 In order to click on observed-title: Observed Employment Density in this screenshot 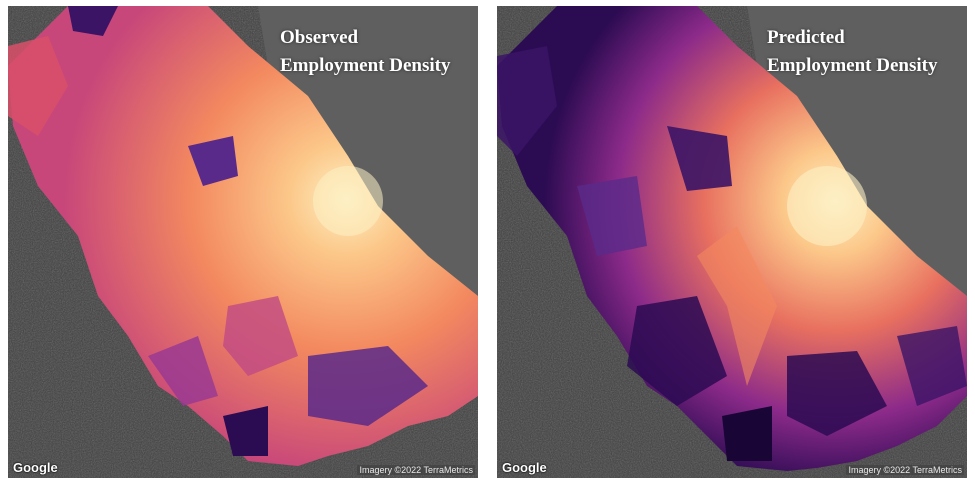, I will do `click(365, 52)`.